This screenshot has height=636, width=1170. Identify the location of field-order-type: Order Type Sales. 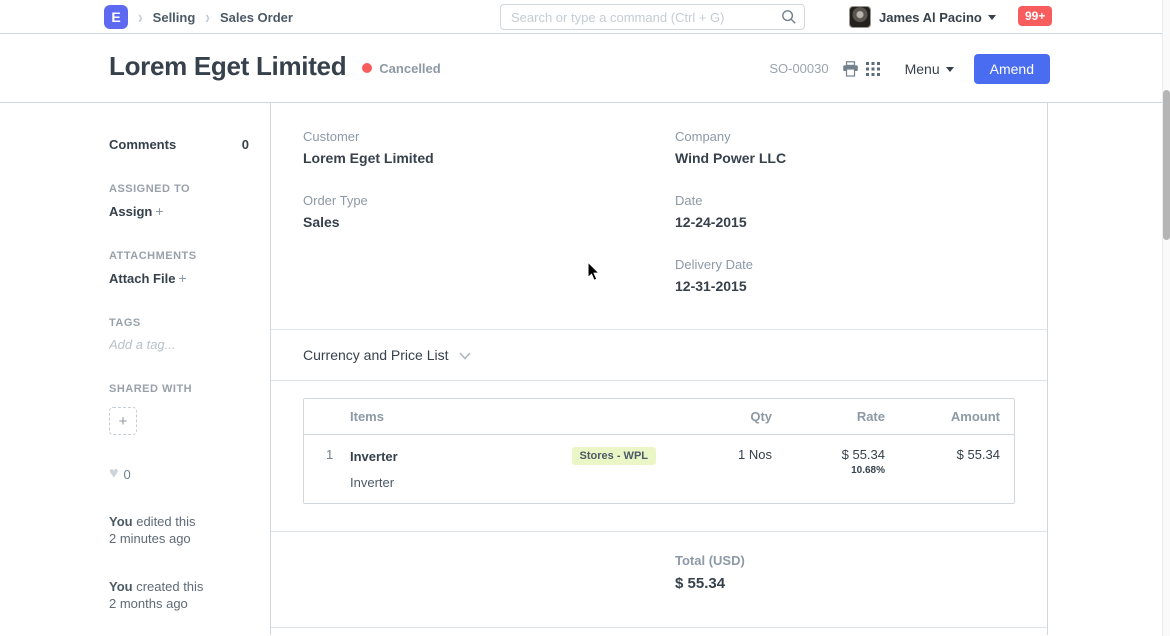
(335, 211).